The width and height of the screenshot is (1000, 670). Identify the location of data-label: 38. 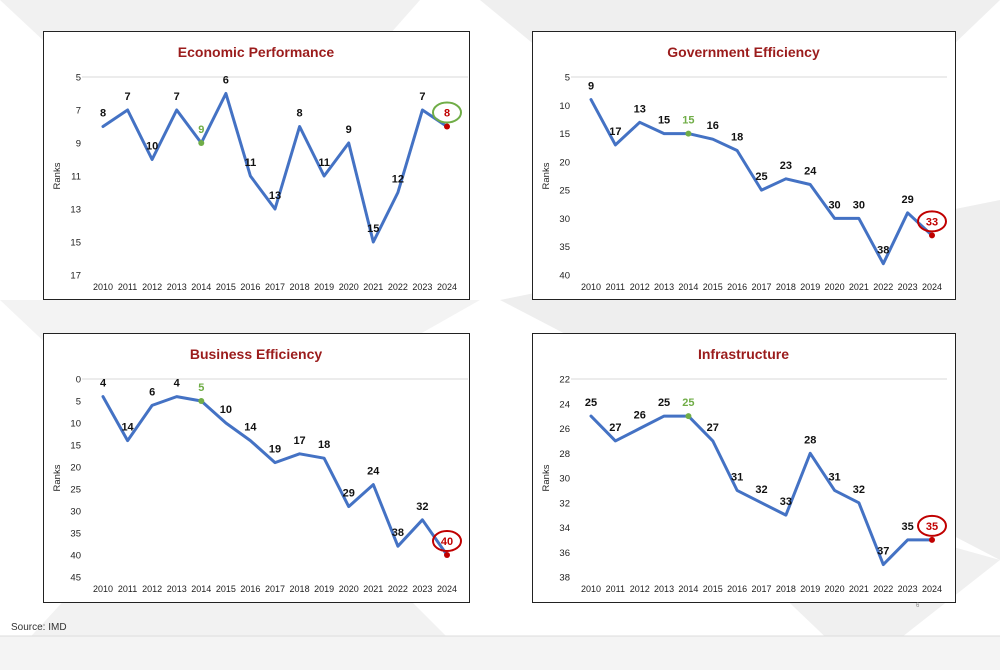
(883, 251).